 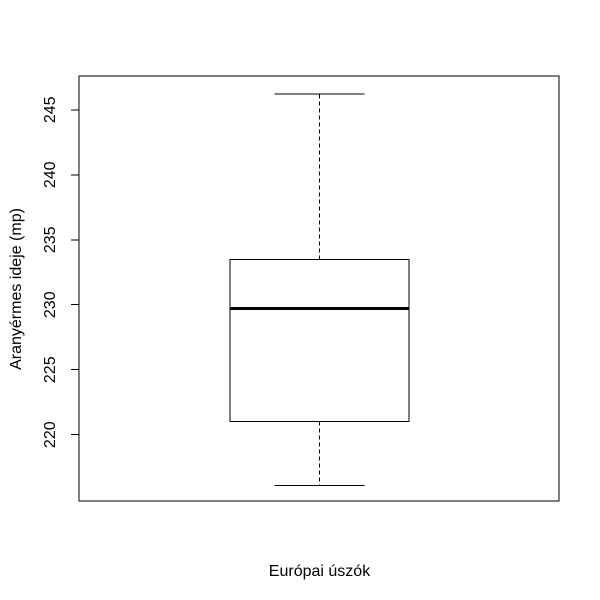 What do you see at coordinates (50, 369) in the screenshot?
I see `y-tick-label: 225` at bounding box center [50, 369].